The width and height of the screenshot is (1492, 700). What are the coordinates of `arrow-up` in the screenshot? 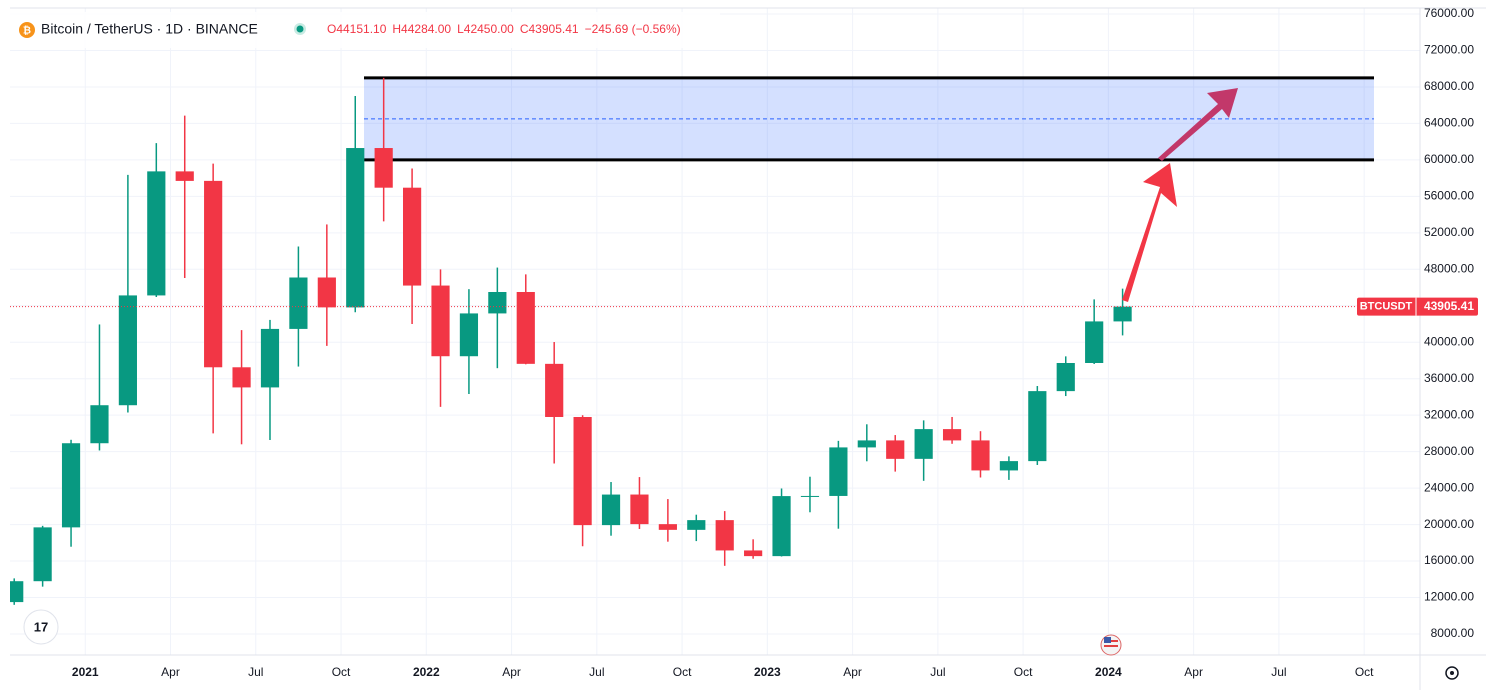 It's located at (1149, 232).